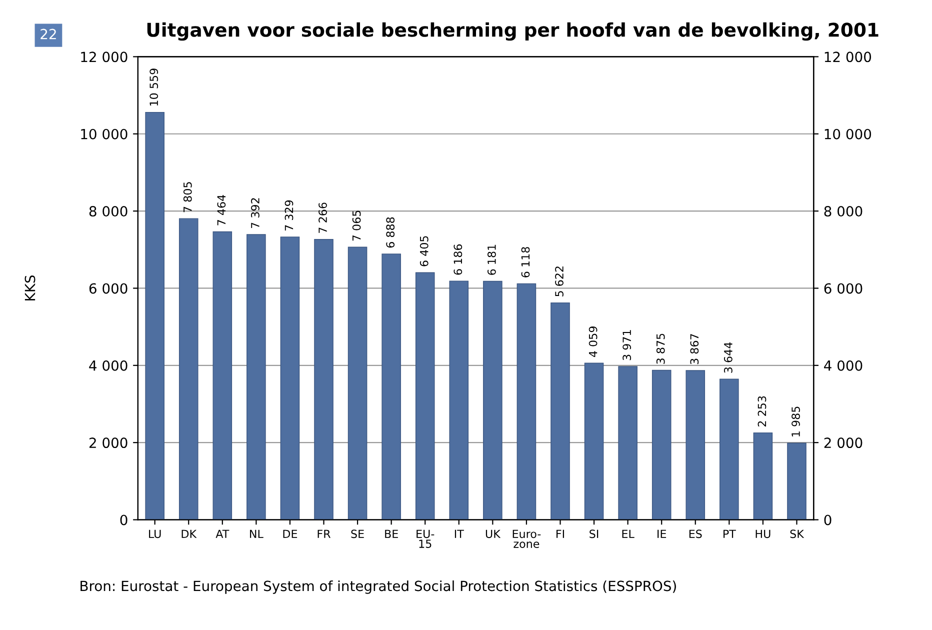 This screenshot has width=932, height=630. I want to click on y-tick-label: 2 000, so click(108, 443).